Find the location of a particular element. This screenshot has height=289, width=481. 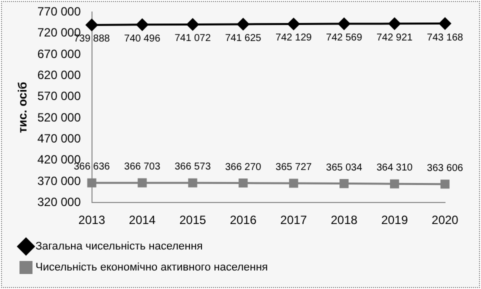

data-label: 741 072 is located at coordinates (193, 38).